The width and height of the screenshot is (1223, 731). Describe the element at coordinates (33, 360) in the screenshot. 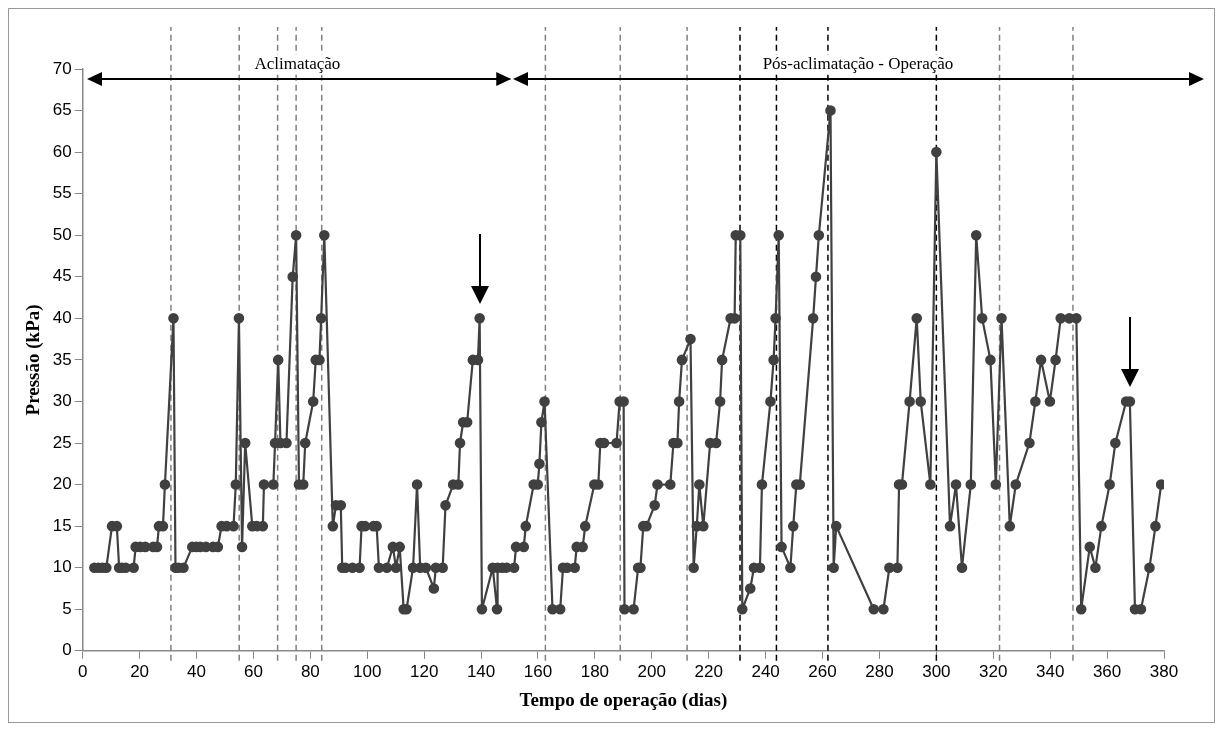

I see `y-axis-title: Pressão (kPa)` at that location.